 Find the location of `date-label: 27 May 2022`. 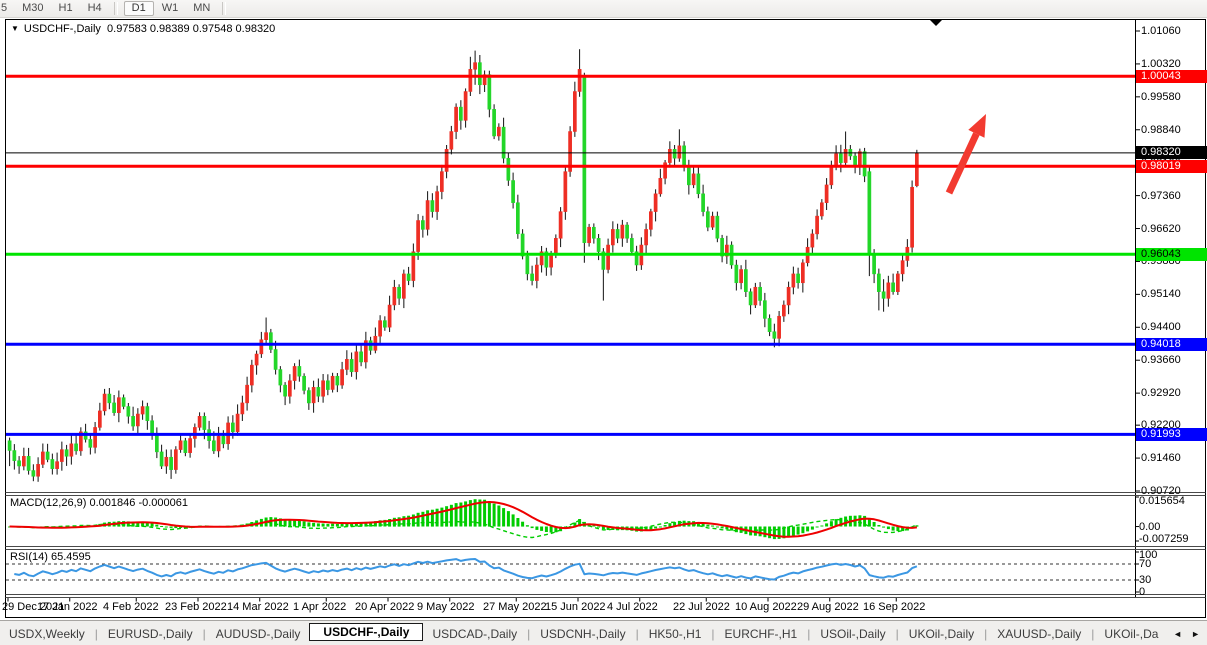

date-label: 27 May 2022 is located at coordinates (515, 607).